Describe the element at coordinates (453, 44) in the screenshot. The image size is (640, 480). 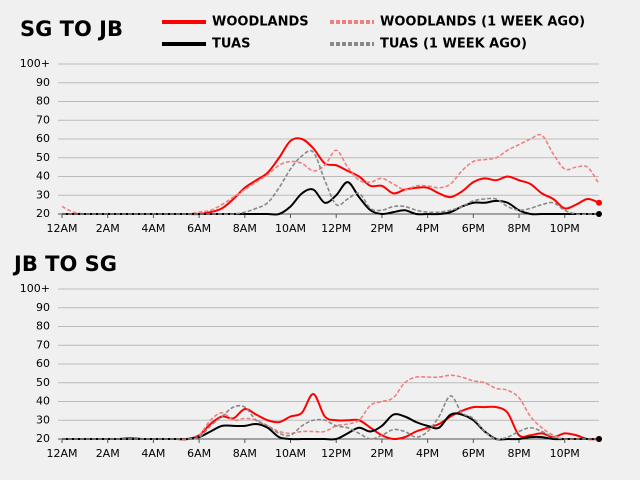
I see `legend-label: TUAS (1 WEEK AGO)` at that location.